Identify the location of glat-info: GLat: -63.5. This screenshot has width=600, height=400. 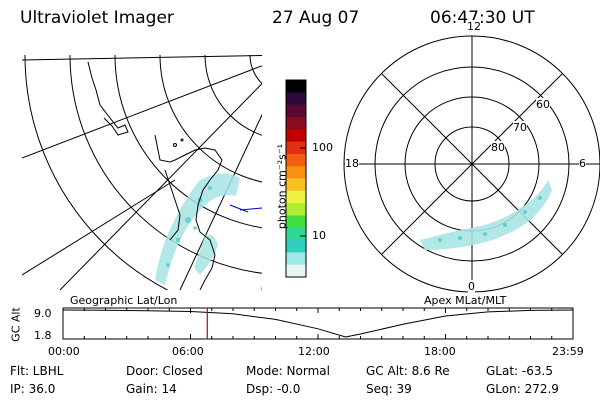
(519, 371).